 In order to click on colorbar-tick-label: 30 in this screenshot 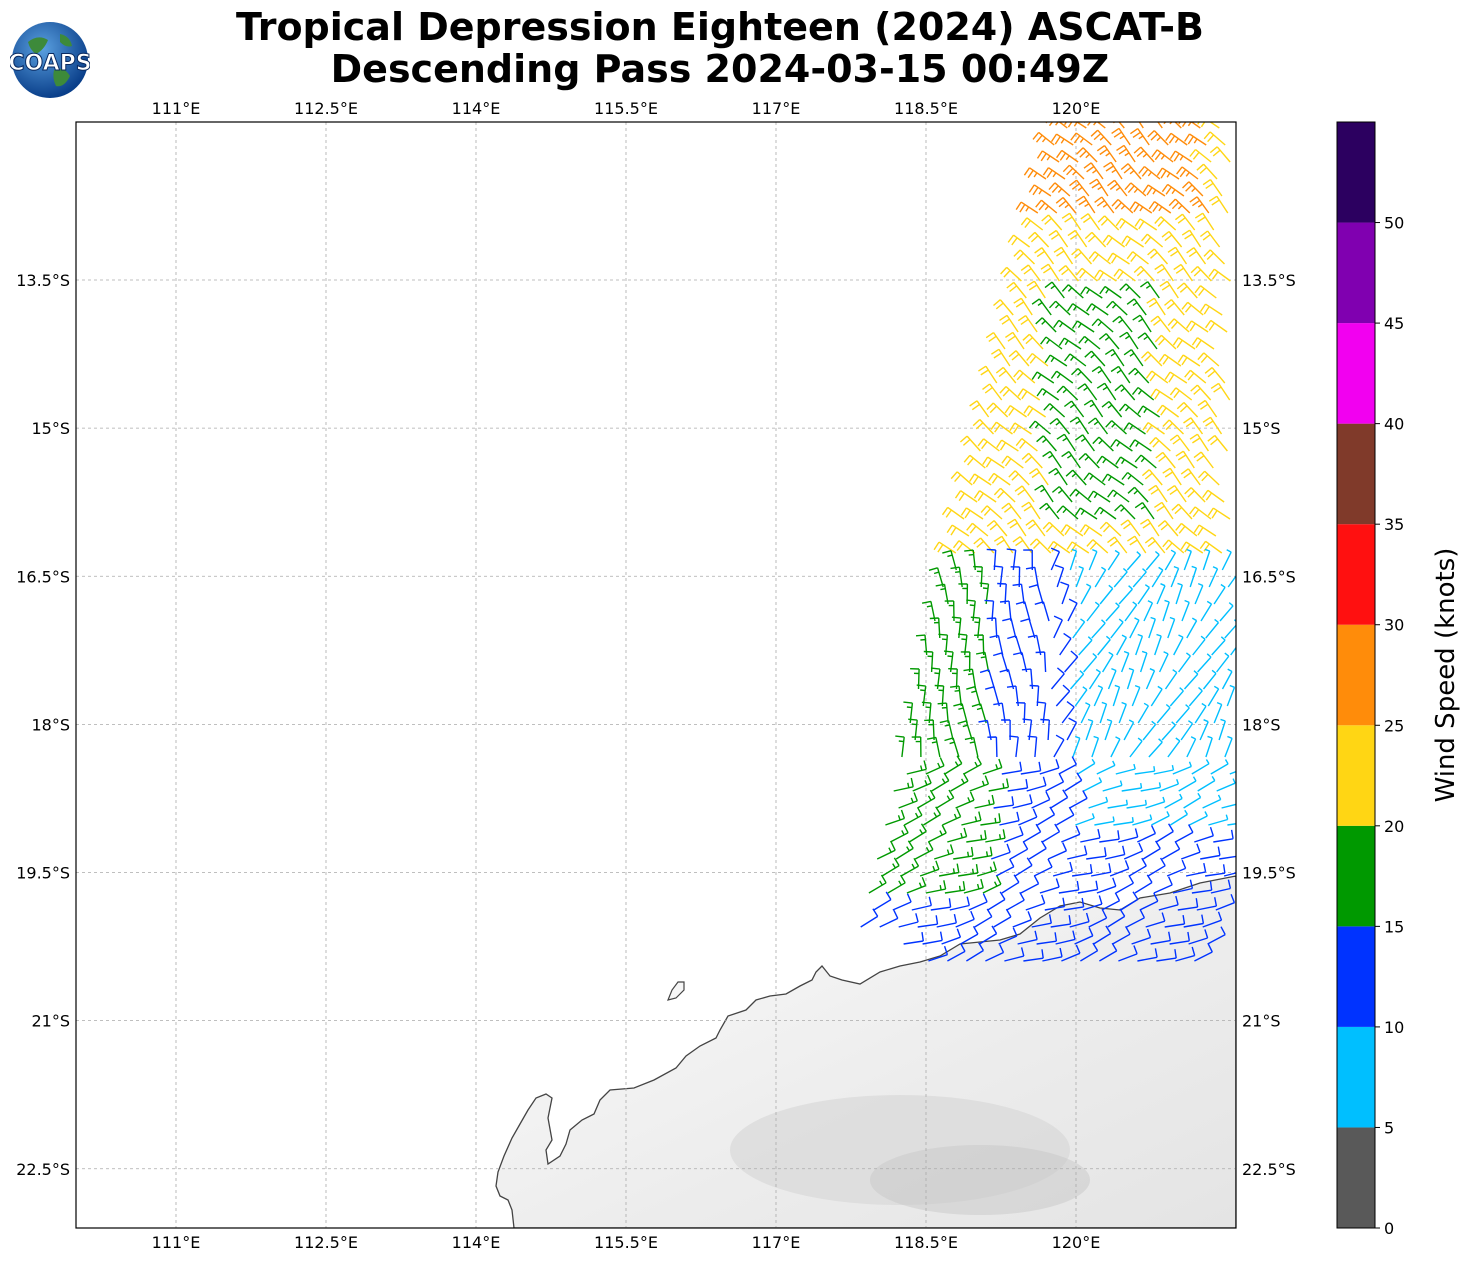, I will do `click(1394, 625)`.